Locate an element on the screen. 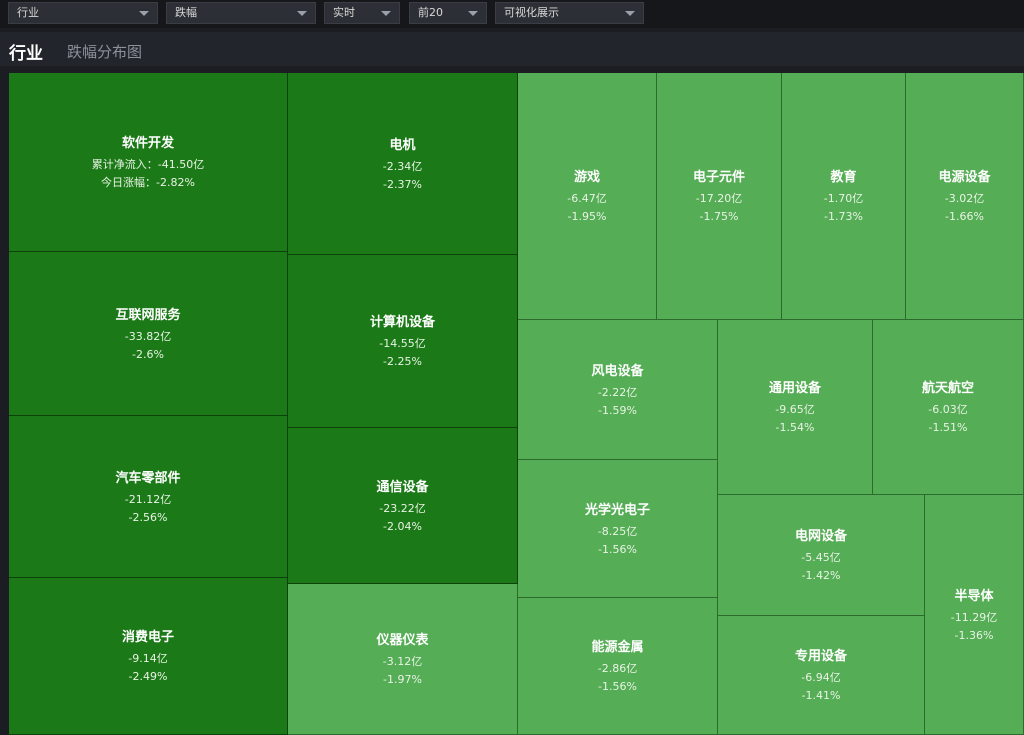 Image resolution: width=1024 pixels, height=735 pixels. tile-name: 风电设备 is located at coordinates (617, 371).